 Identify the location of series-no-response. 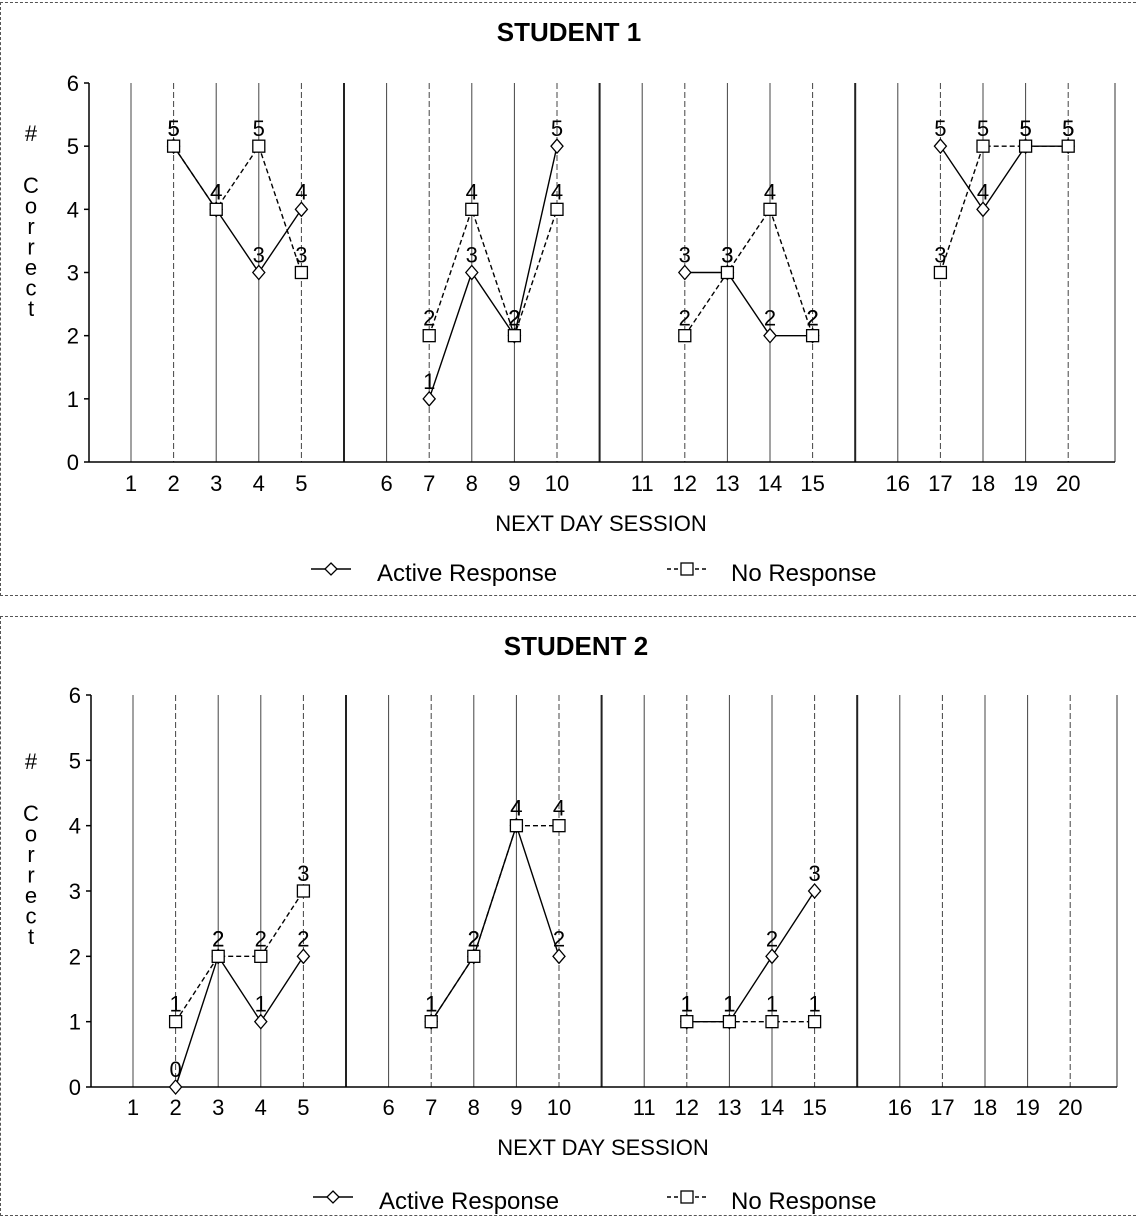
(495, 924).